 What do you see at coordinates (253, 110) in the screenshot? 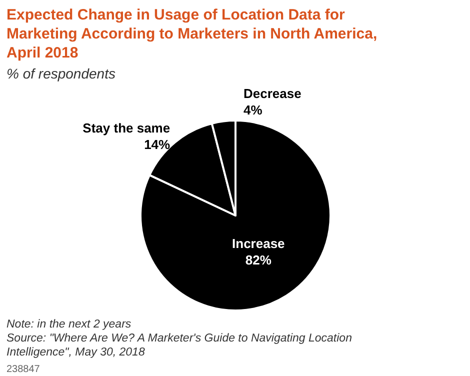
I see `data-label: 4%` at bounding box center [253, 110].